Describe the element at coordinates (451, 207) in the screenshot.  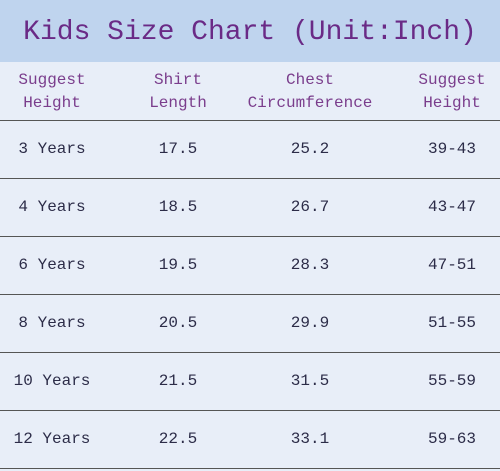
I see `table-cell: 43-47` at that location.